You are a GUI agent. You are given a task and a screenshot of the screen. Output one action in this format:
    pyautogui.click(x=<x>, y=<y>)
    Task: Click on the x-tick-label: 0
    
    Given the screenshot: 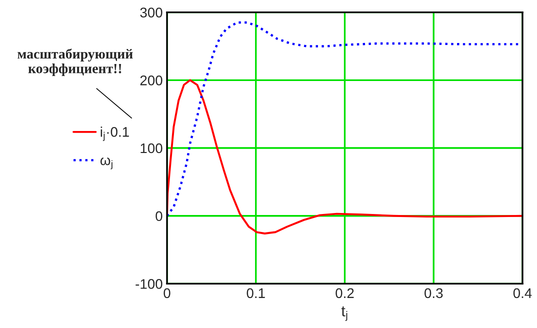 What is the action you would take?
    pyautogui.click(x=167, y=293)
    